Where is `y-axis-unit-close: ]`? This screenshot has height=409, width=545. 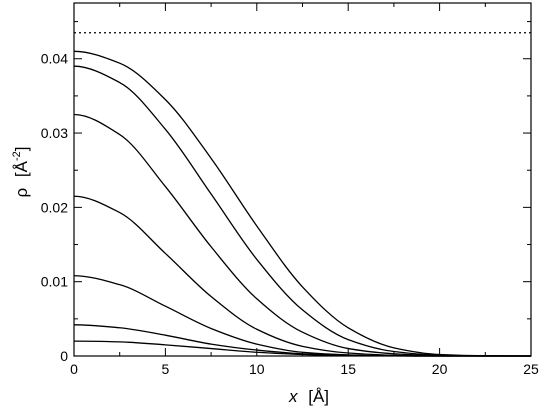 y-axis-unit-close: ] is located at coordinates (21, 149).